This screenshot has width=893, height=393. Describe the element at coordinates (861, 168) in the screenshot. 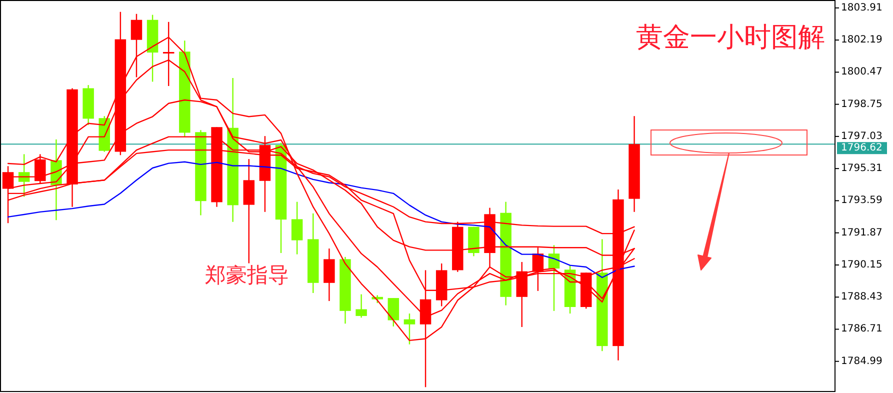

I see `y-tick-label: 1795.31` at that location.